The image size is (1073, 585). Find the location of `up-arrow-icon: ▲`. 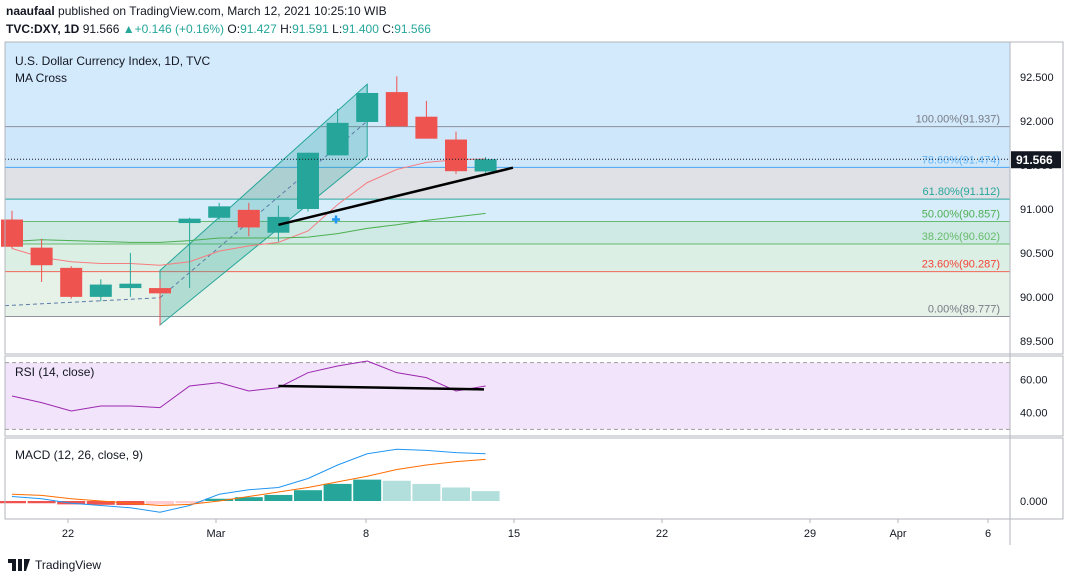

up-arrow-icon: ▲ is located at coordinates (128, 29).